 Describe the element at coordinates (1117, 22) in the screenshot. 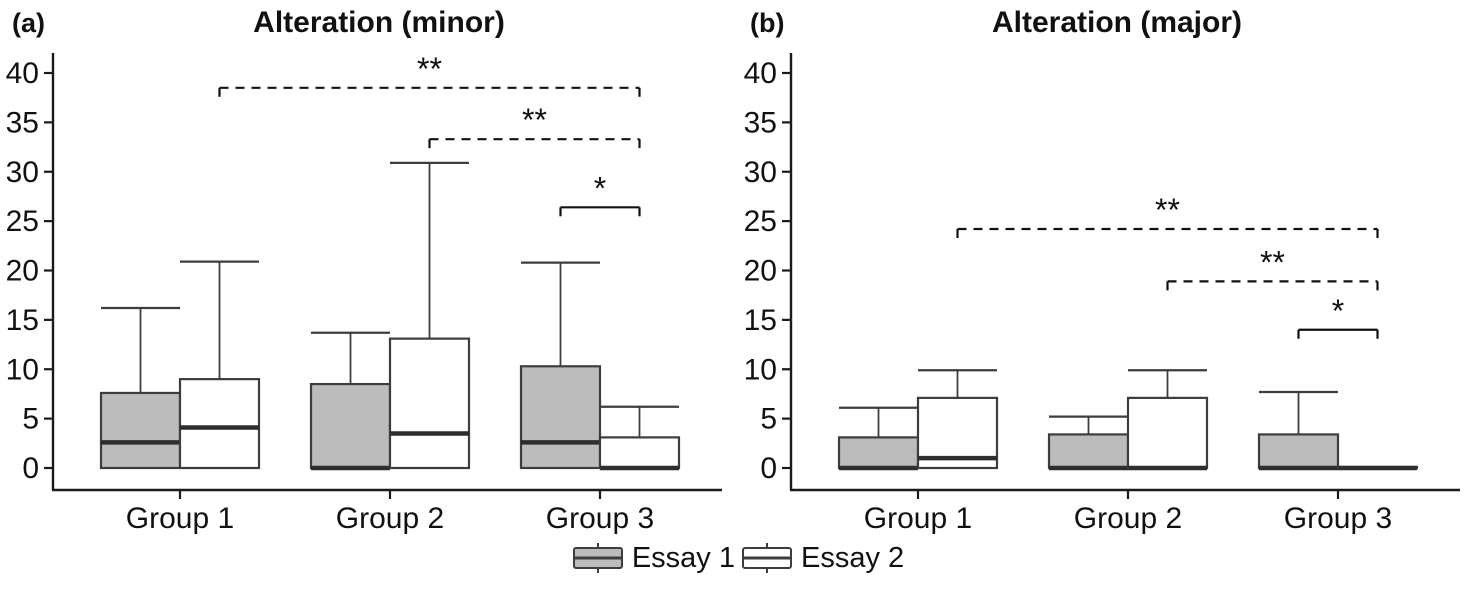

I see `panel-b-title: Alteration (major)` at that location.